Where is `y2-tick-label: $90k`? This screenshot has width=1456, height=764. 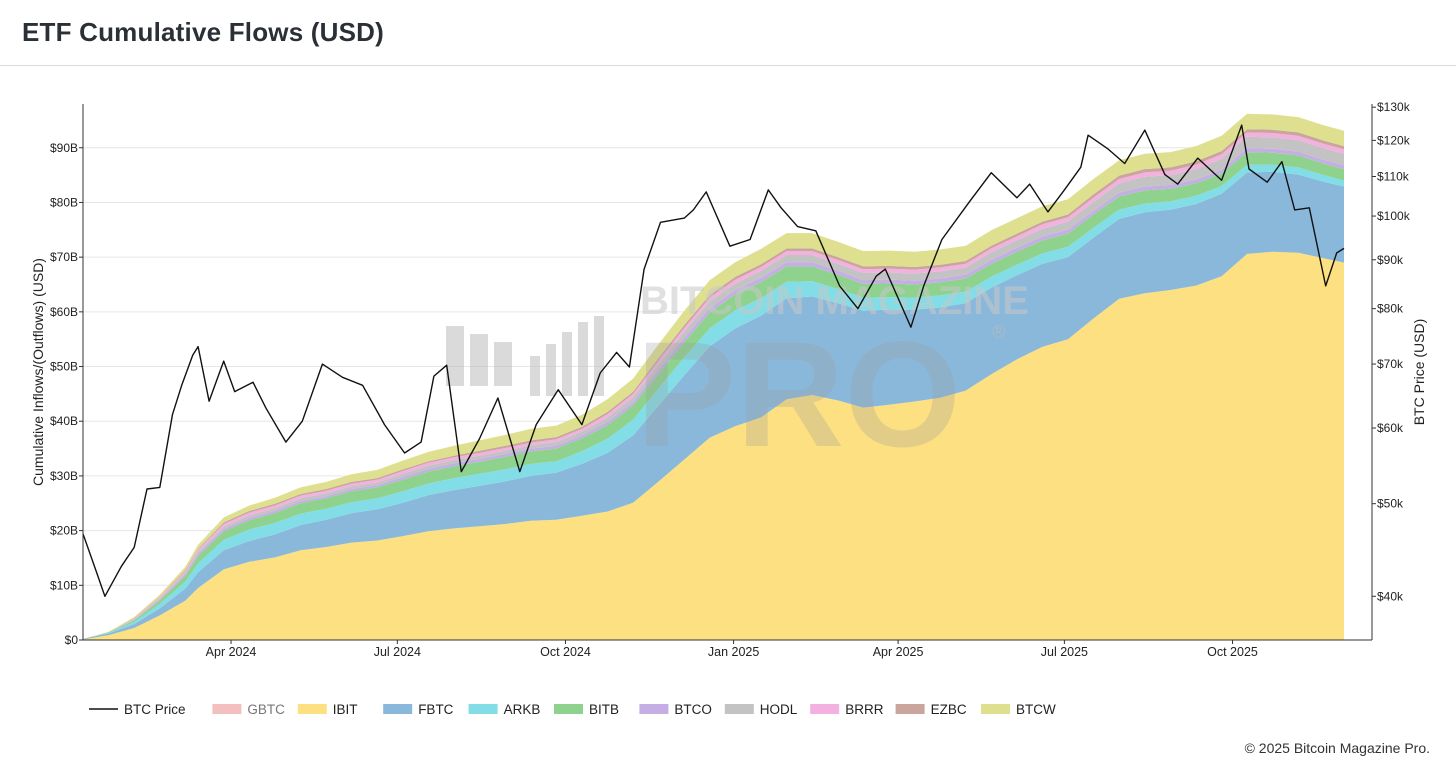 y2-tick-label: $90k is located at coordinates (1390, 260).